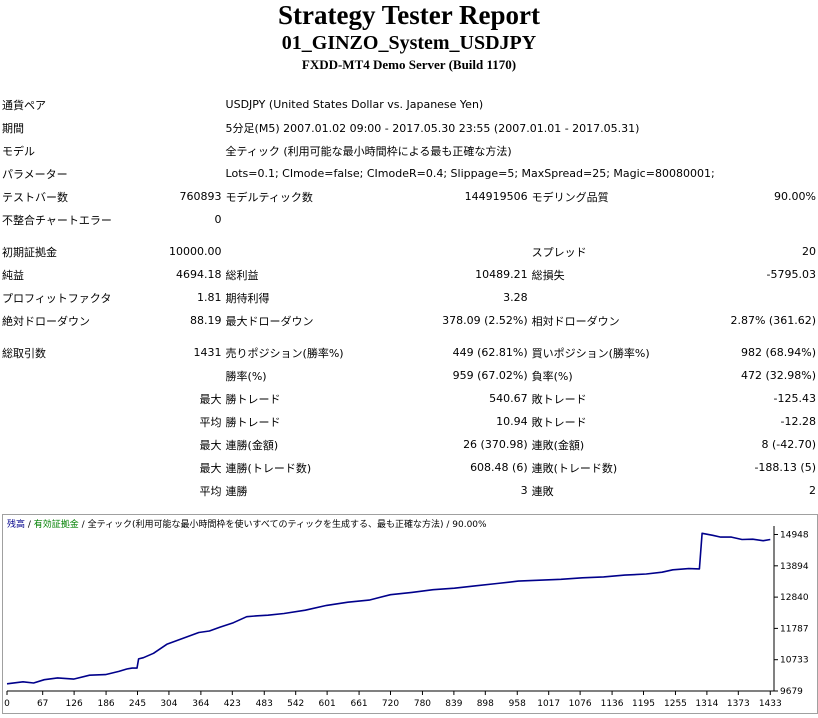 This screenshot has width=818, height=718. What do you see at coordinates (794, 629) in the screenshot?
I see `y-tick-label: 11787` at bounding box center [794, 629].